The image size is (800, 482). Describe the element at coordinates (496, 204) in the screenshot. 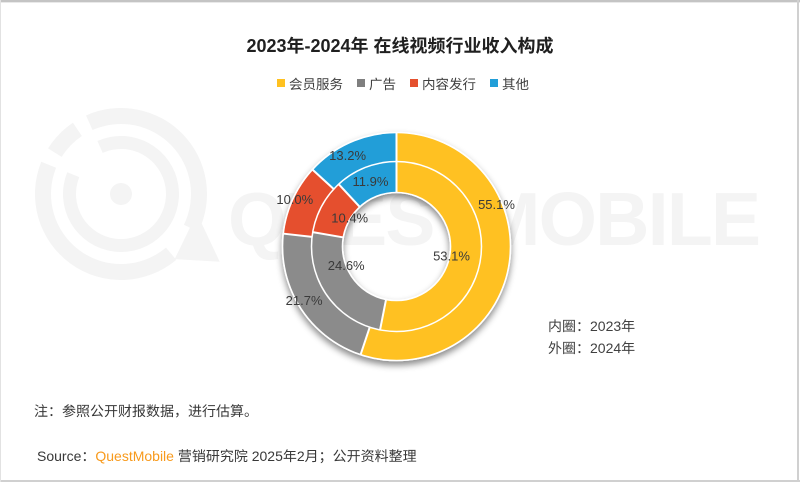

I see `svg-text: 55.1%` at that location.